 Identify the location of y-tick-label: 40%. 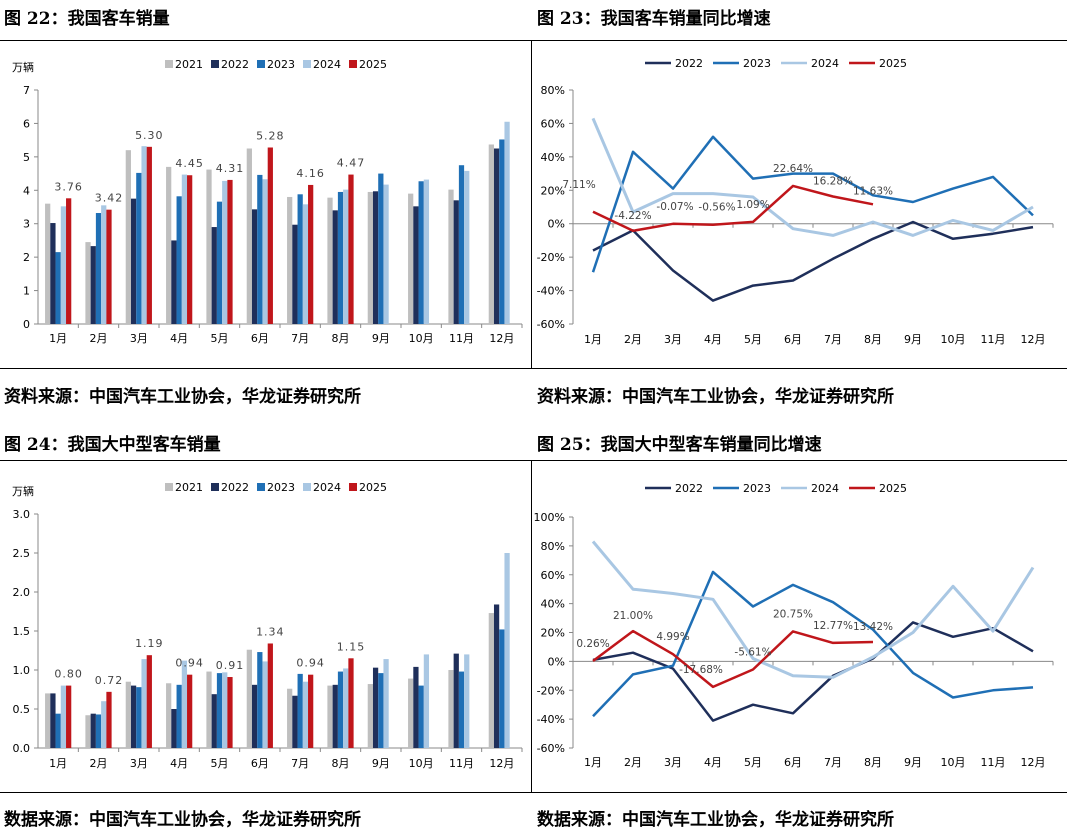
(553, 604).